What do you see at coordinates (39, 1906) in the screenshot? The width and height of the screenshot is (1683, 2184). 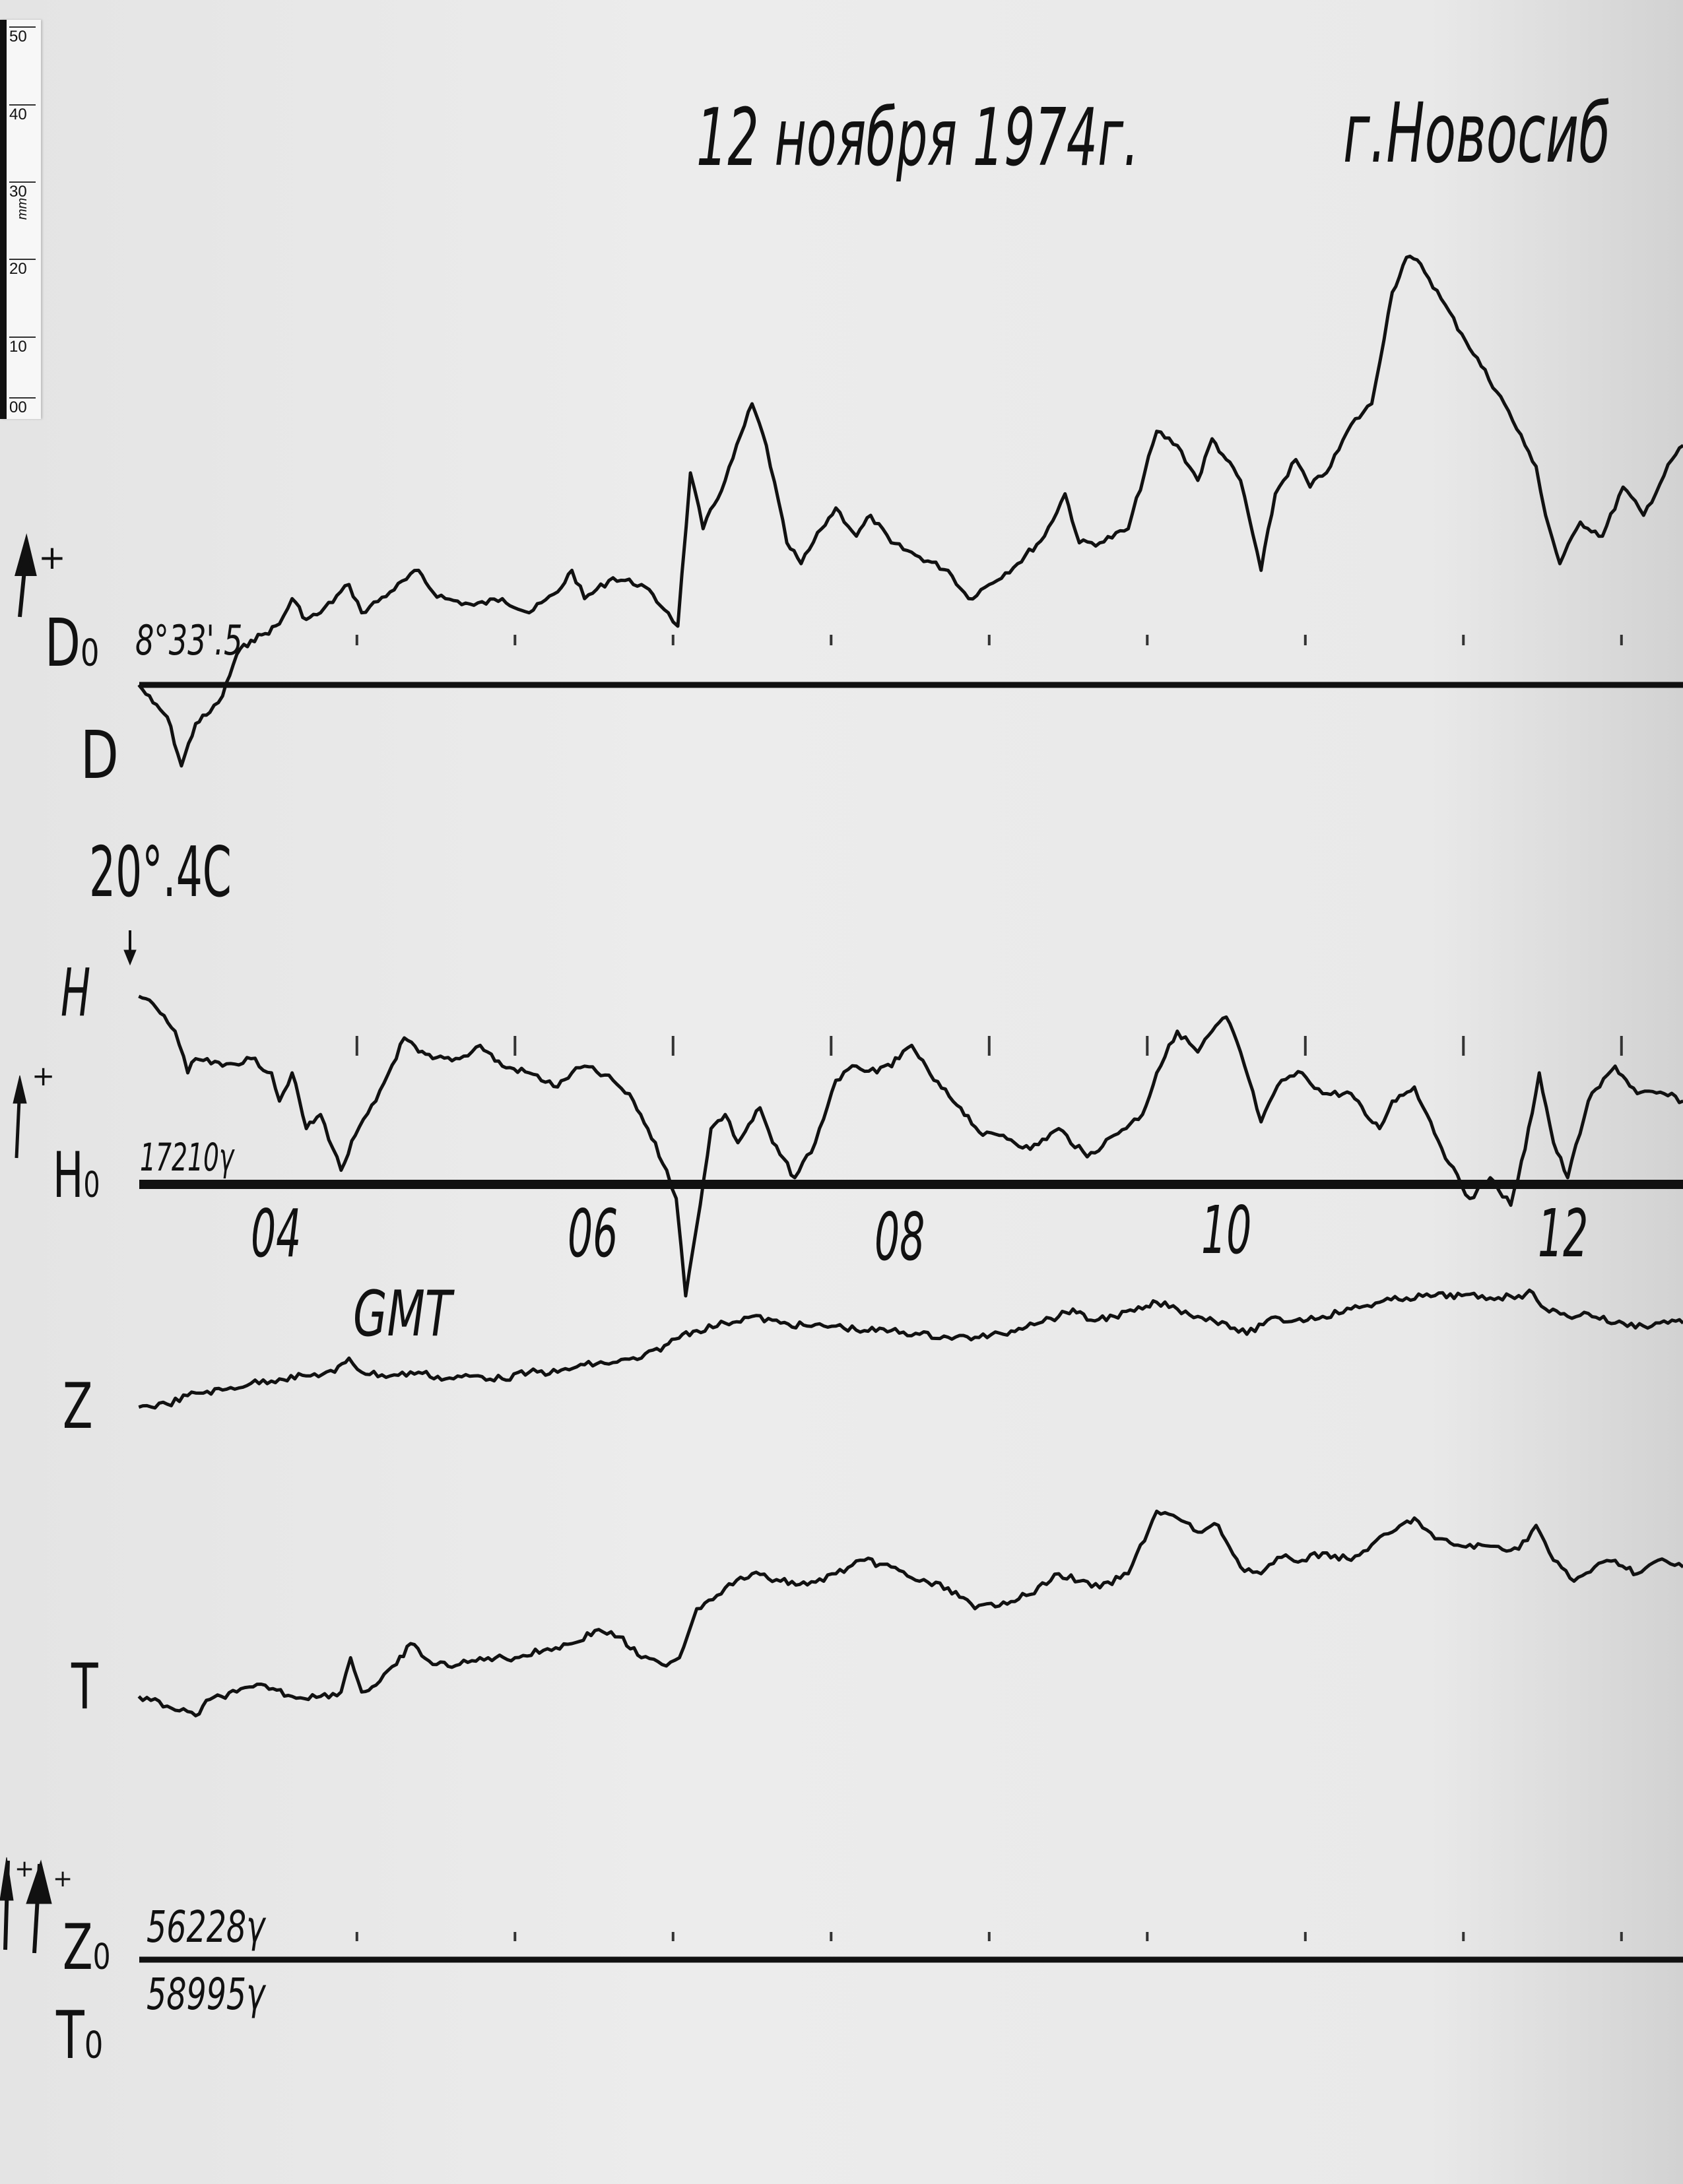 I see `t-plus-arrow-icon` at bounding box center [39, 1906].